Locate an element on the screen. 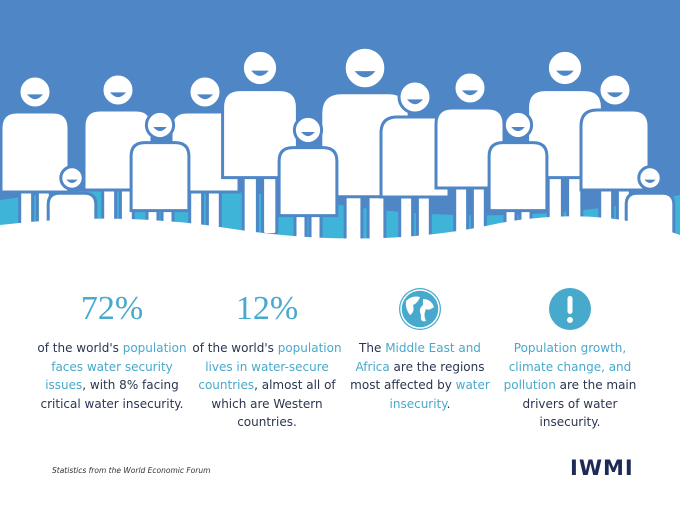 Image resolution: width=680 pixels, height=510 pixels. highlight-text: population faces water security issues is located at coordinates (116, 366).